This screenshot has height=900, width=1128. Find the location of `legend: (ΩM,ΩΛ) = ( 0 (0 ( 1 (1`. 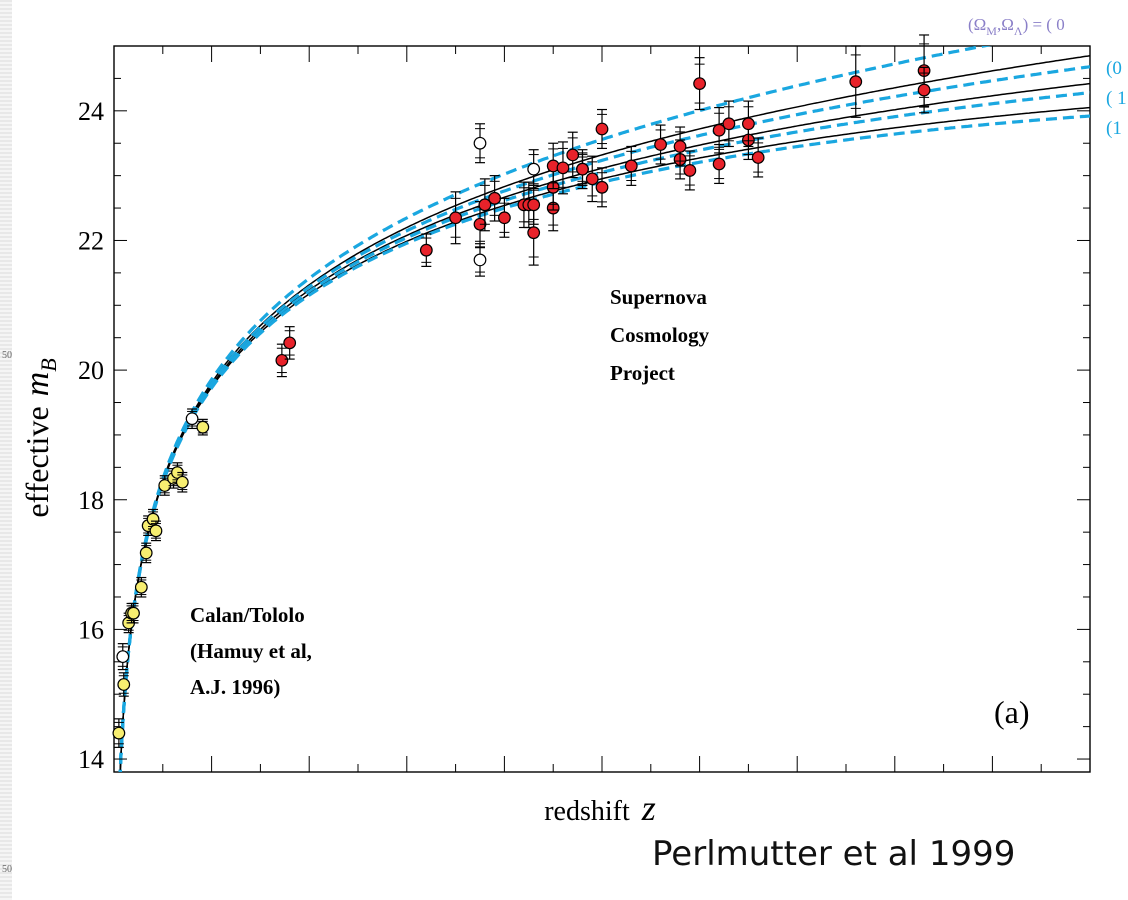

legend: (ΩM,ΩΛ) = ( 0 (0 ( 1 (1 is located at coordinates (1047, 77).